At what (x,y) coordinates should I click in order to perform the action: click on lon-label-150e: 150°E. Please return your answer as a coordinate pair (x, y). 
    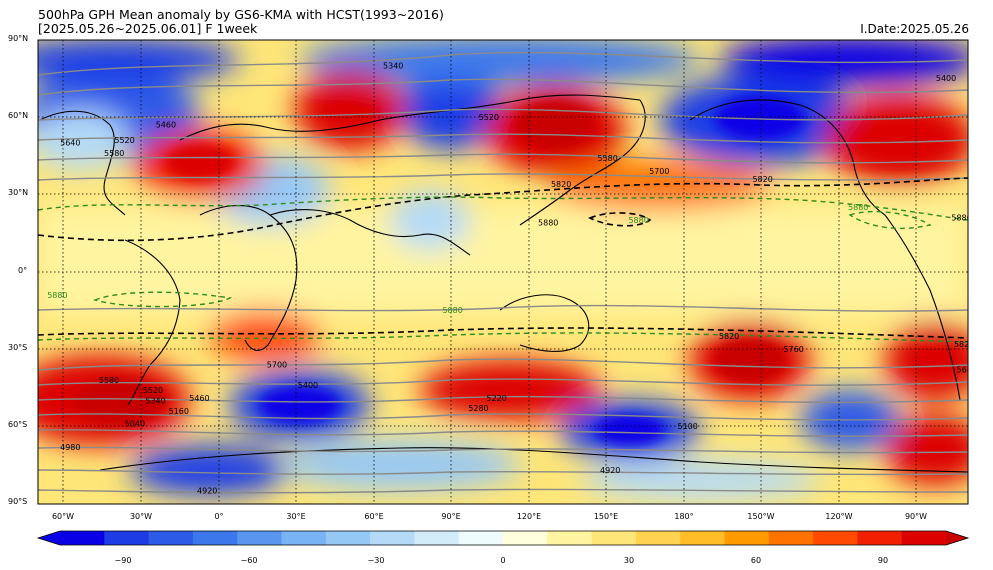
    Looking at the image, I should click on (606, 516).